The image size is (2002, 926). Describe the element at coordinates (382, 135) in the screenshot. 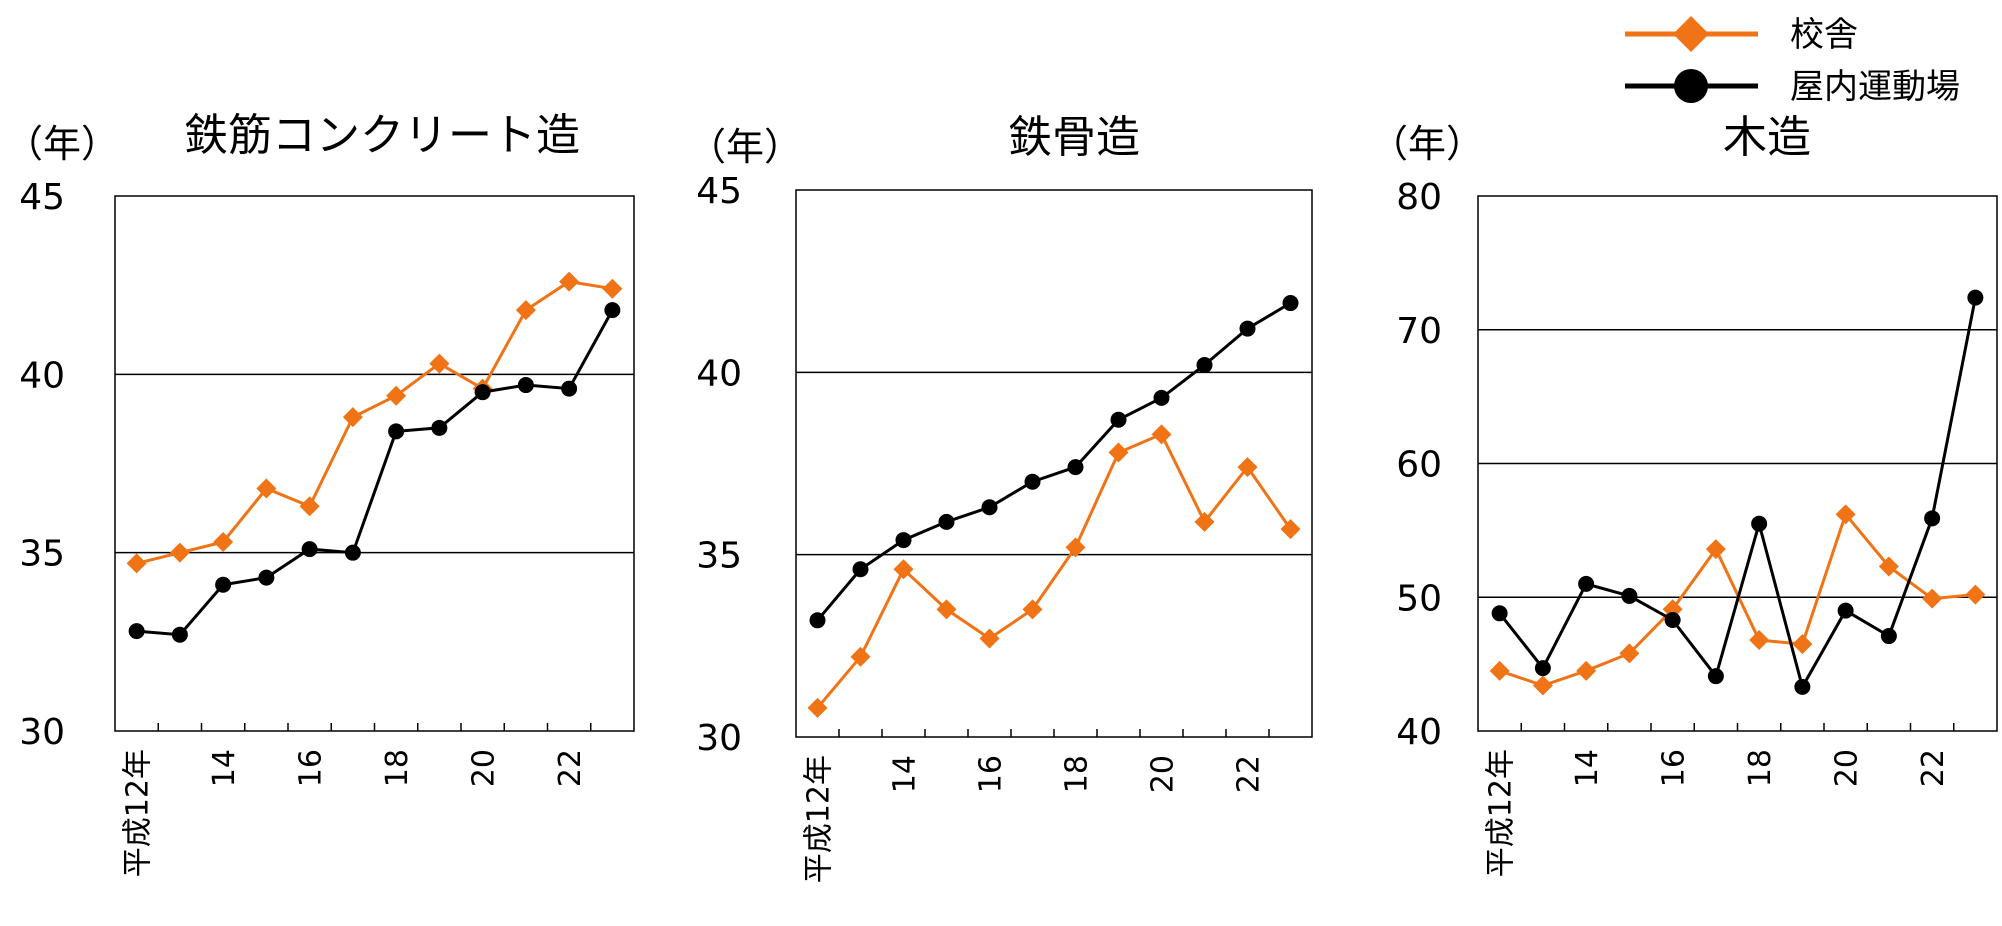

I see `chart-title: 鉄筋コンクリート造` at that location.